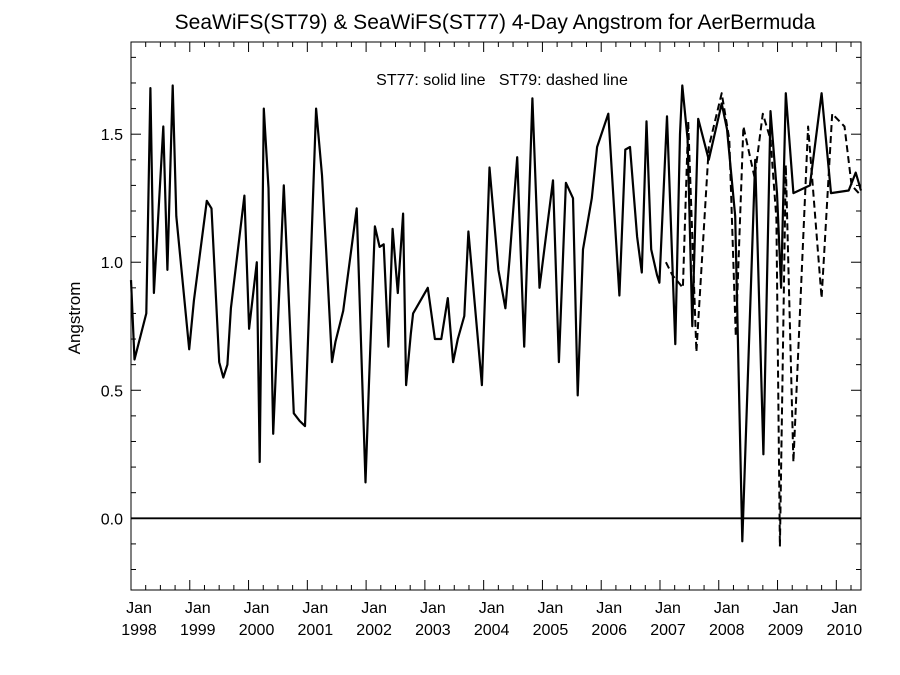 Image resolution: width=900 pixels, height=675 pixels. I want to click on x-tick-label-year: 1998, so click(139, 630).